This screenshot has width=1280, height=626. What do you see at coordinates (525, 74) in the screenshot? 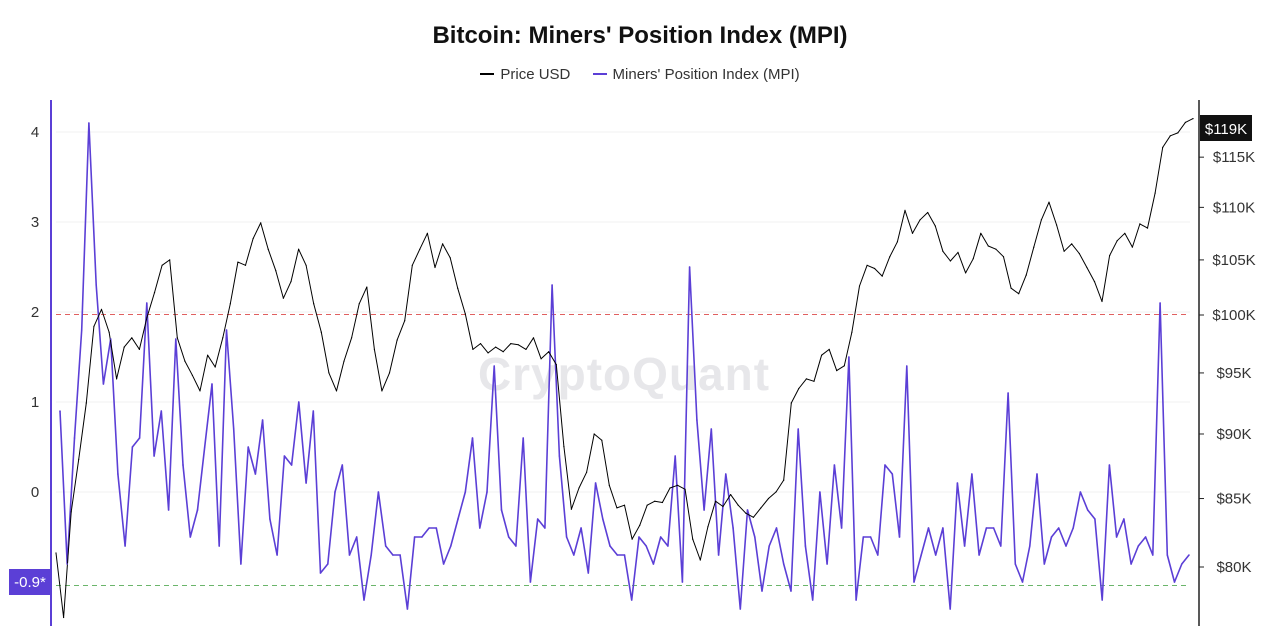
I see `legend-item-price: Price USD` at bounding box center [525, 74].